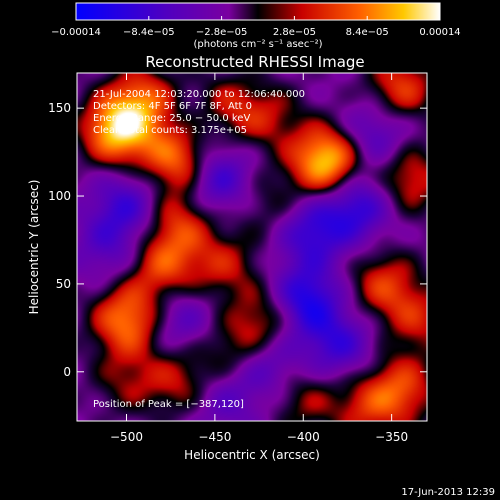  Describe the element at coordinates (59, 196) in the screenshot. I see `y-tick-label: 100` at that location.